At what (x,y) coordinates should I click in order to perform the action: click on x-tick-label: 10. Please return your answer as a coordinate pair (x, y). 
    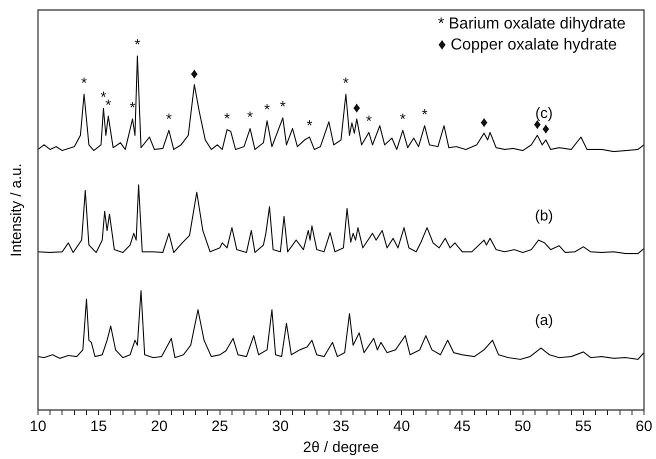
    Looking at the image, I should click on (38, 427).